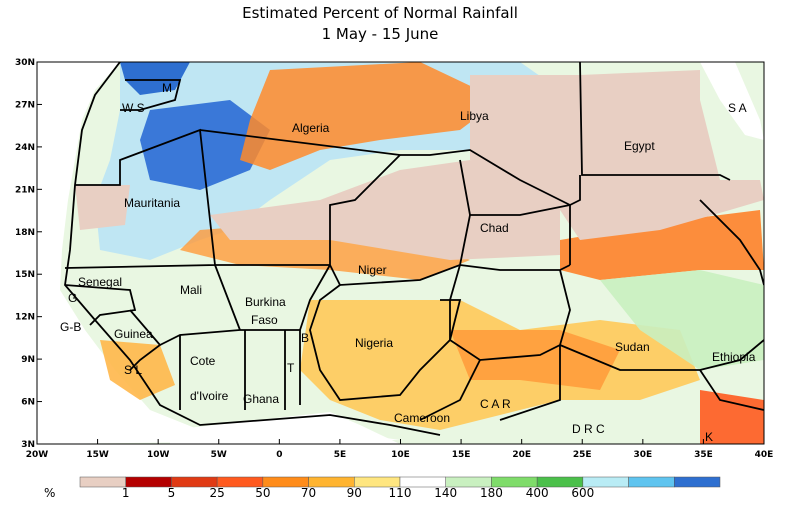 This screenshot has width=800, height=512. I want to click on label-benin: B, so click(305, 338).